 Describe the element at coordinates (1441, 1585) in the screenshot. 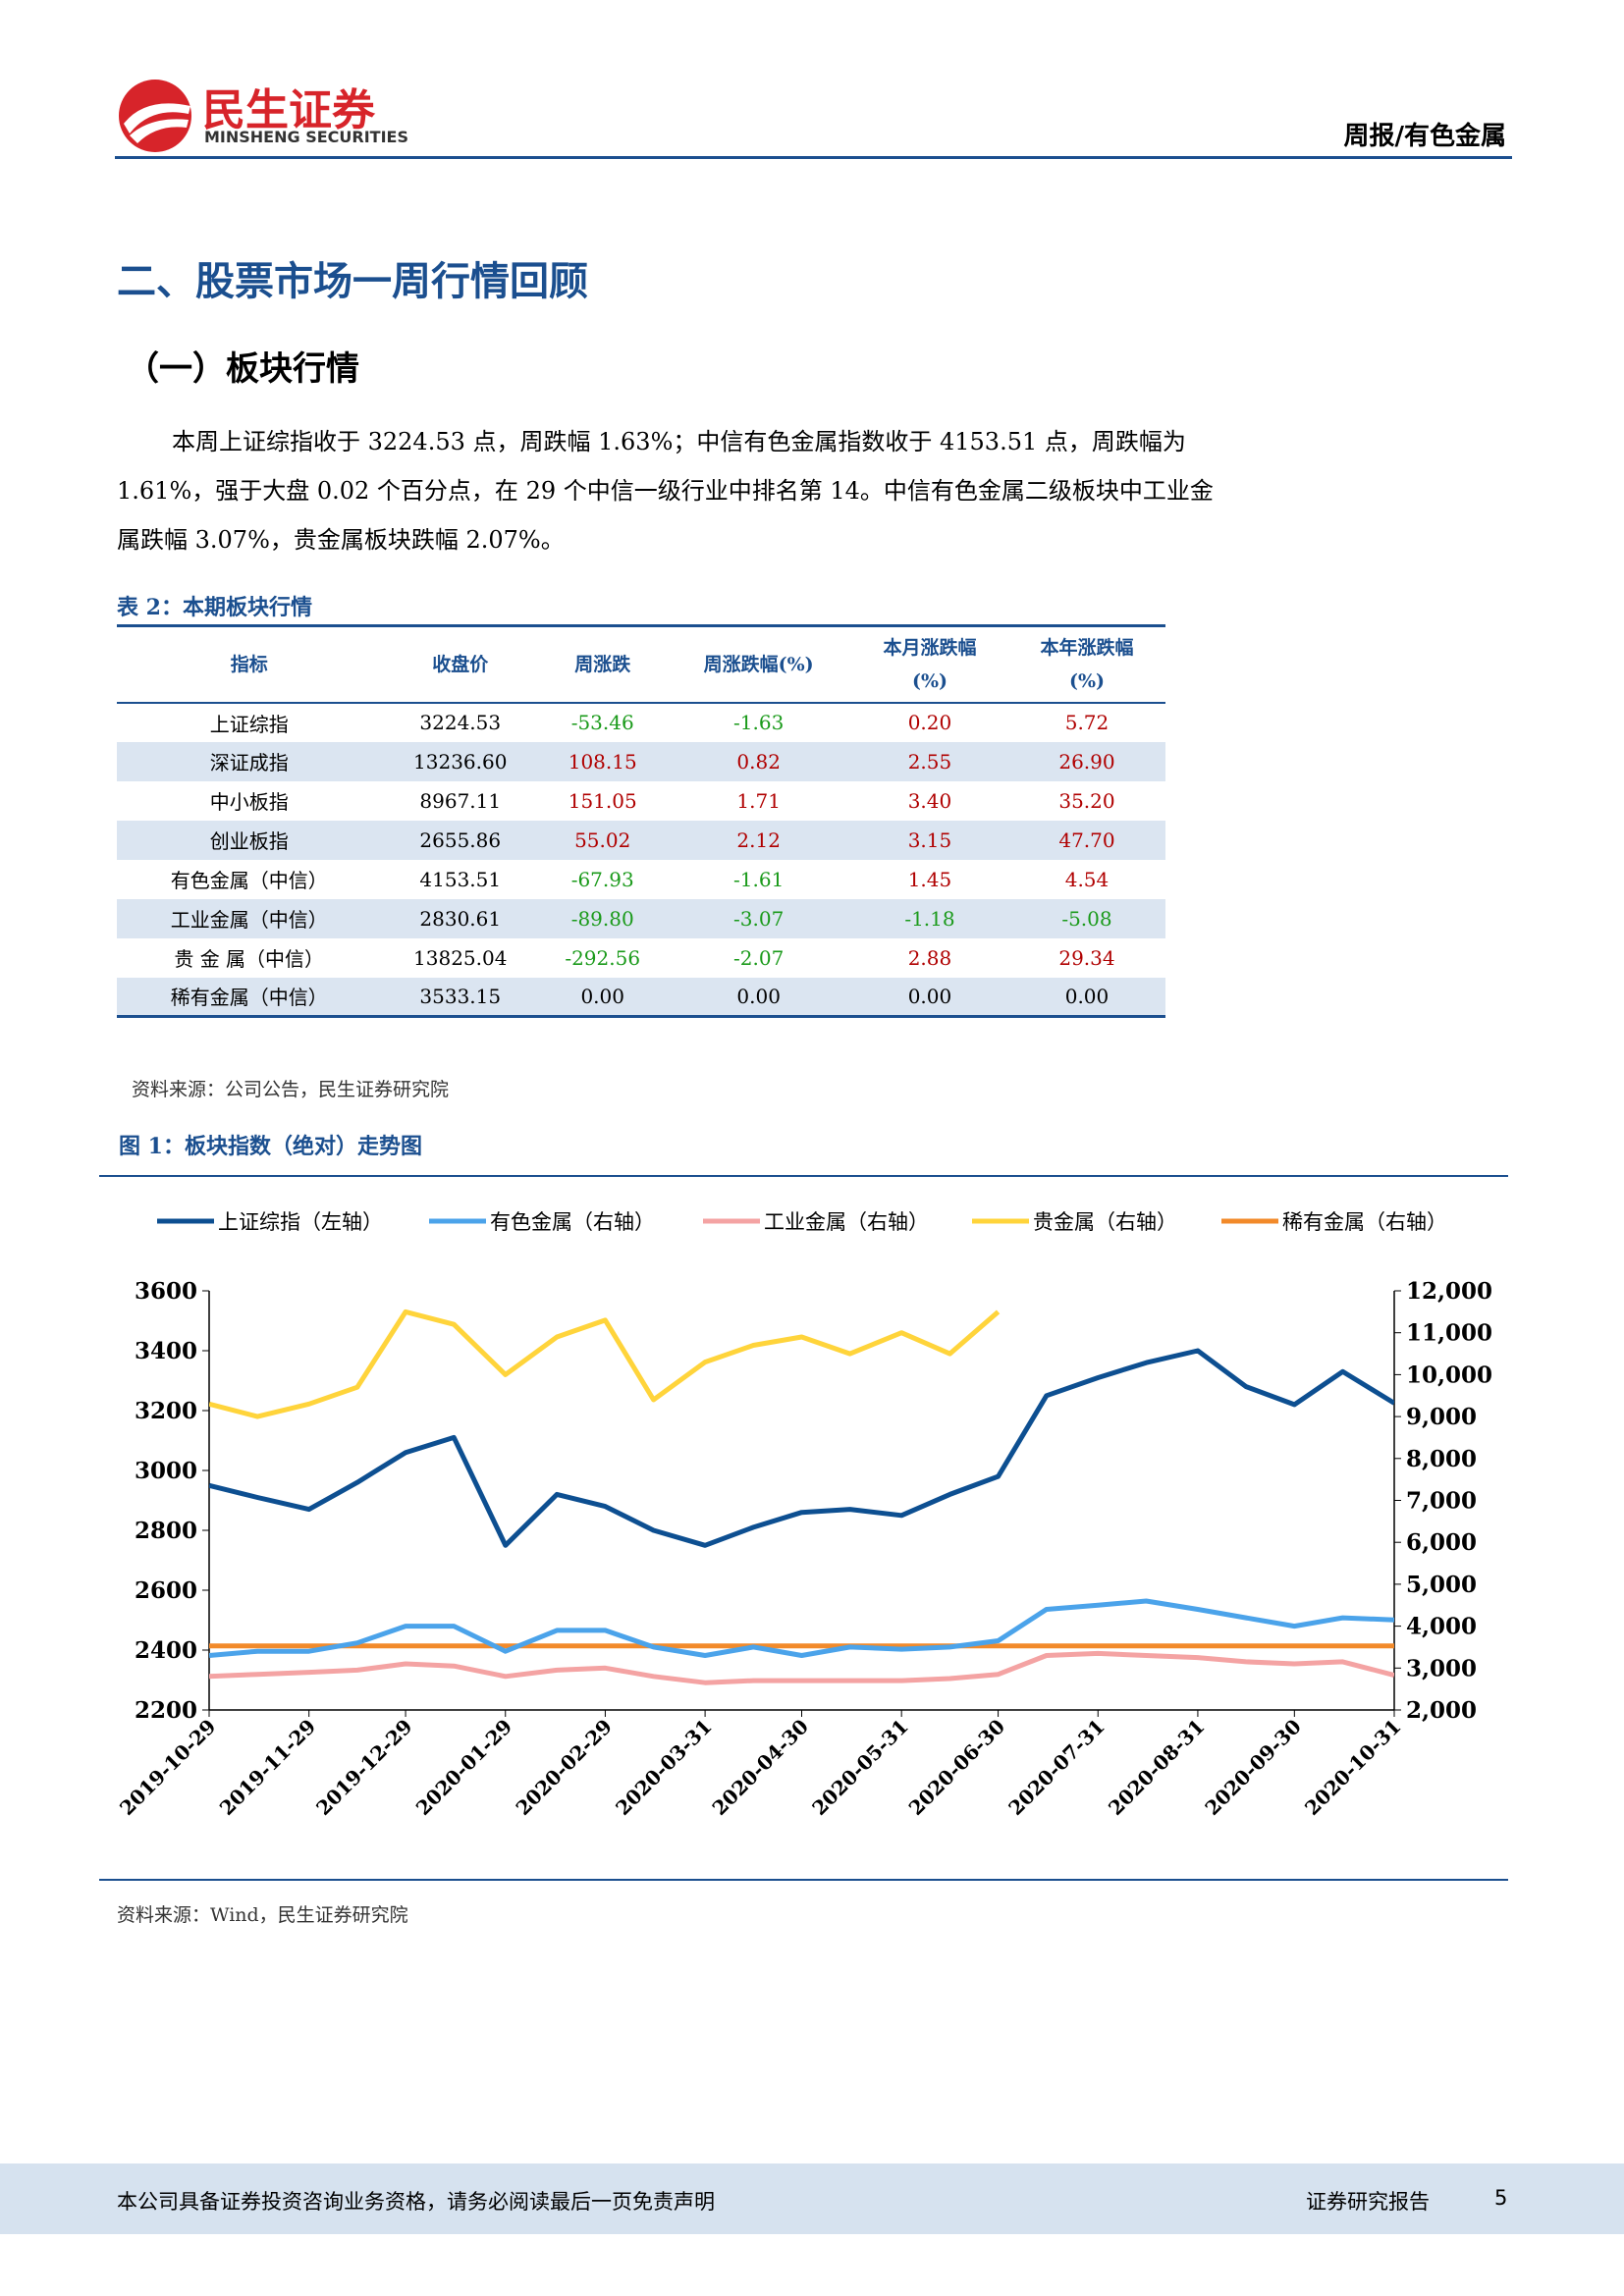

I see `y2-tick-label: 5,000` at that location.